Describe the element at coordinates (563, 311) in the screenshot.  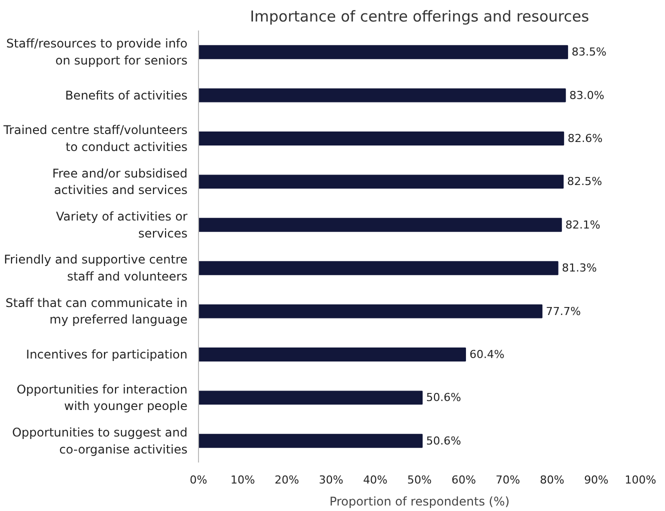
I see `data-label: 77.7%` at that location.